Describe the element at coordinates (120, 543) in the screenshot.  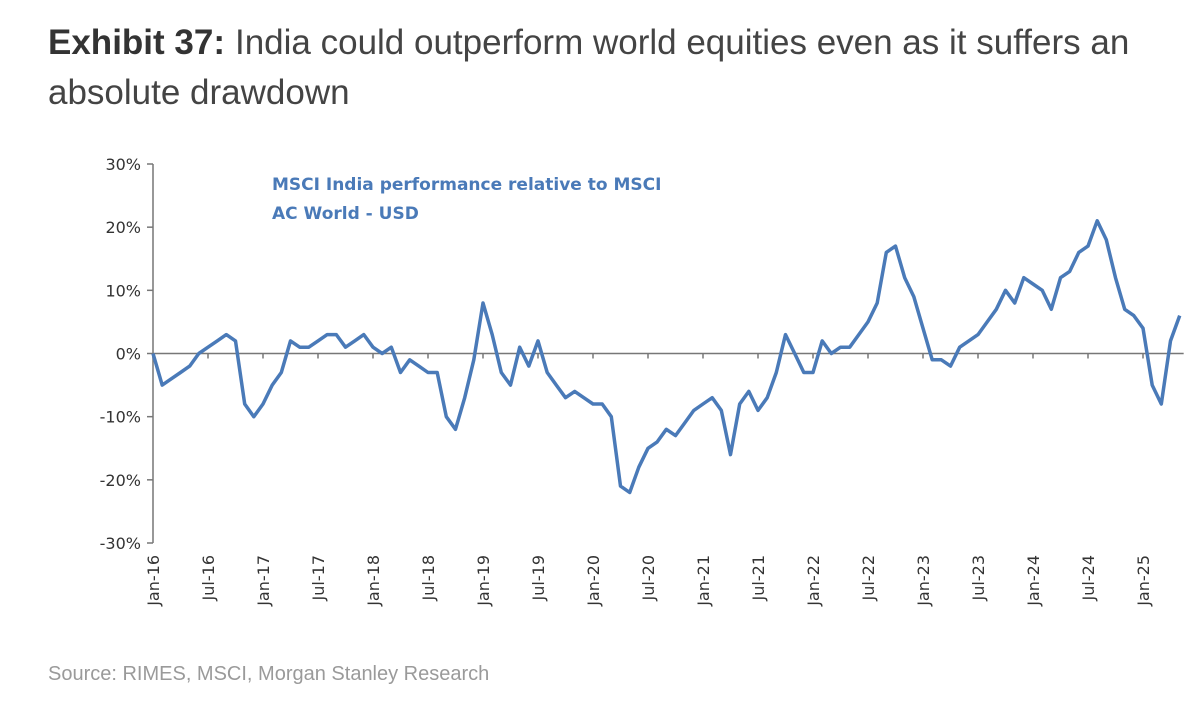
I see `y-tick-label: -30%` at that location.